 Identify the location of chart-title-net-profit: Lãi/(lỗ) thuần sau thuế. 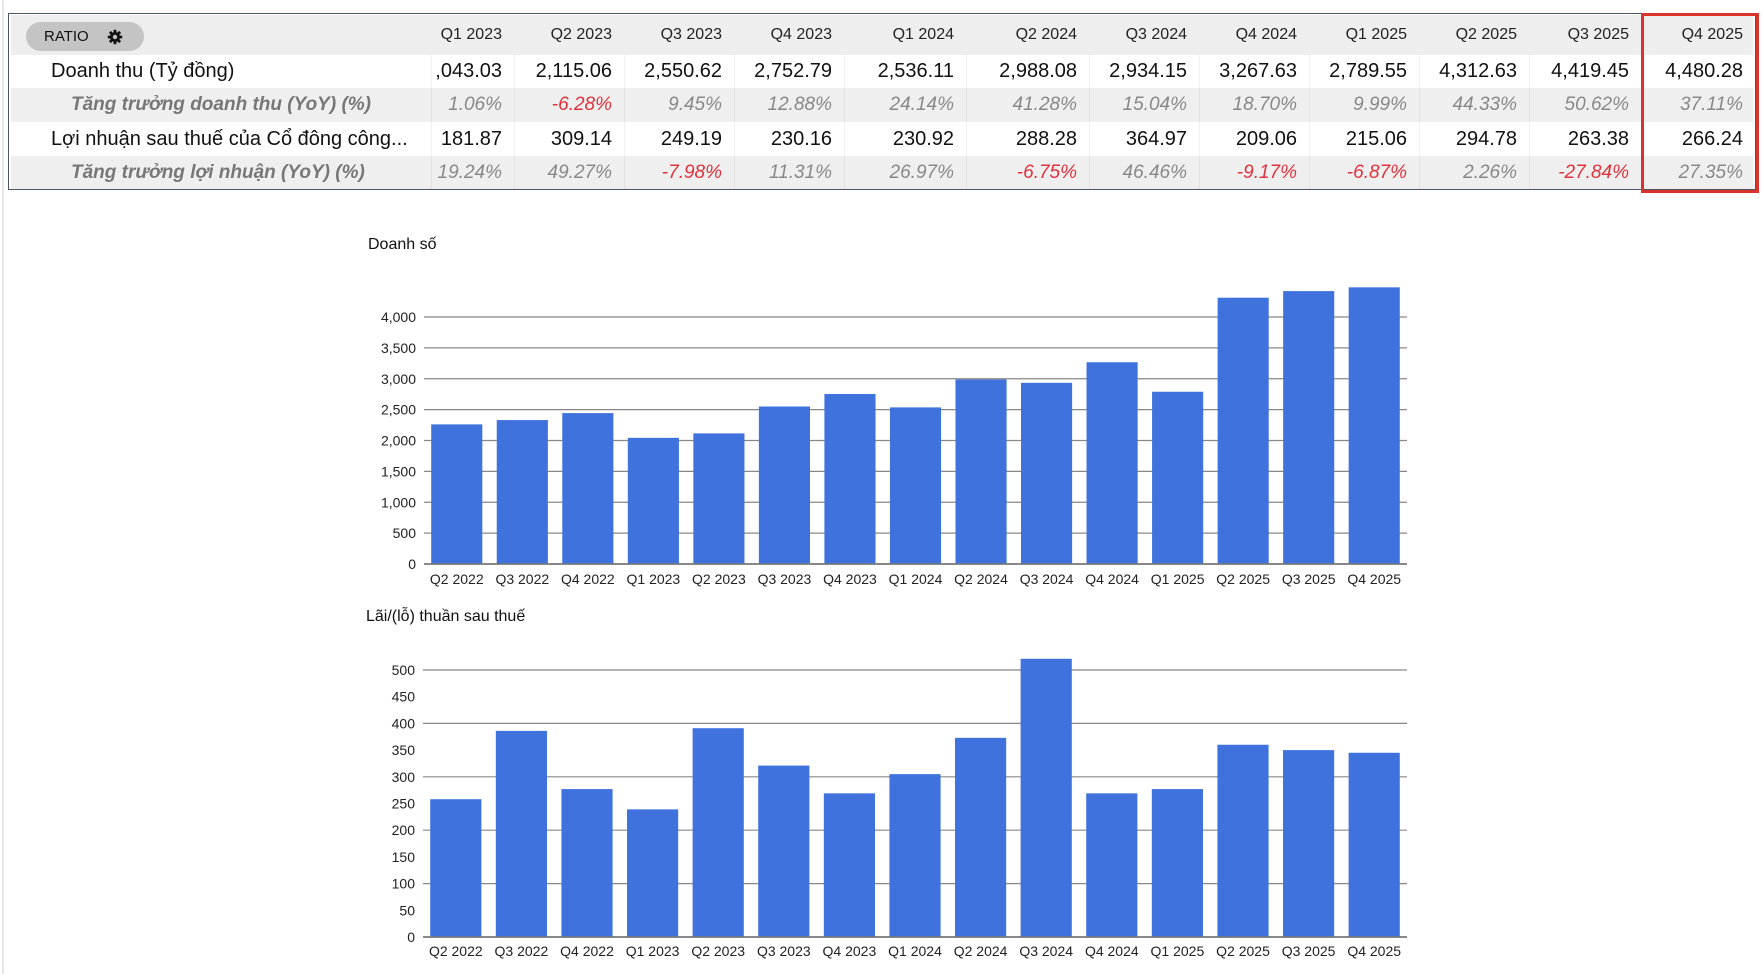
(446, 616).